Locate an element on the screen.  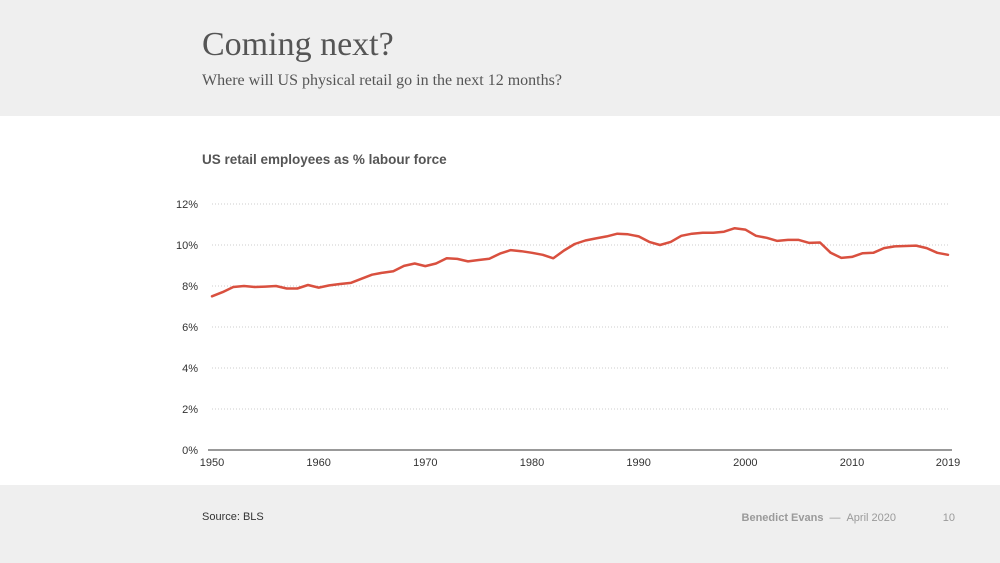
y-tick-label: 10% is located at coordinates (187, 246).